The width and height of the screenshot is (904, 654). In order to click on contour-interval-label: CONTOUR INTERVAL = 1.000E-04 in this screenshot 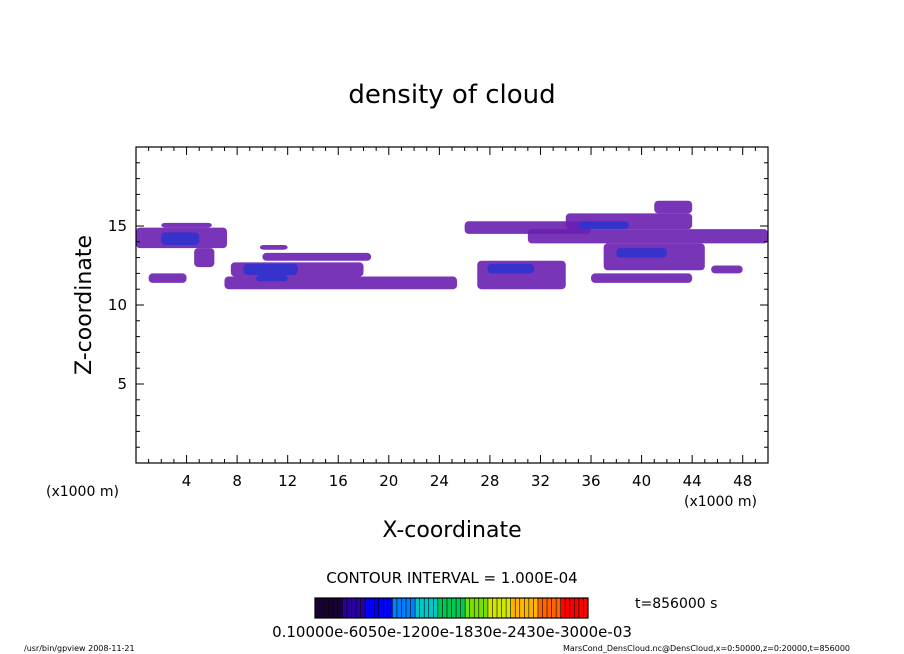, I will do `click(451, 578)`.